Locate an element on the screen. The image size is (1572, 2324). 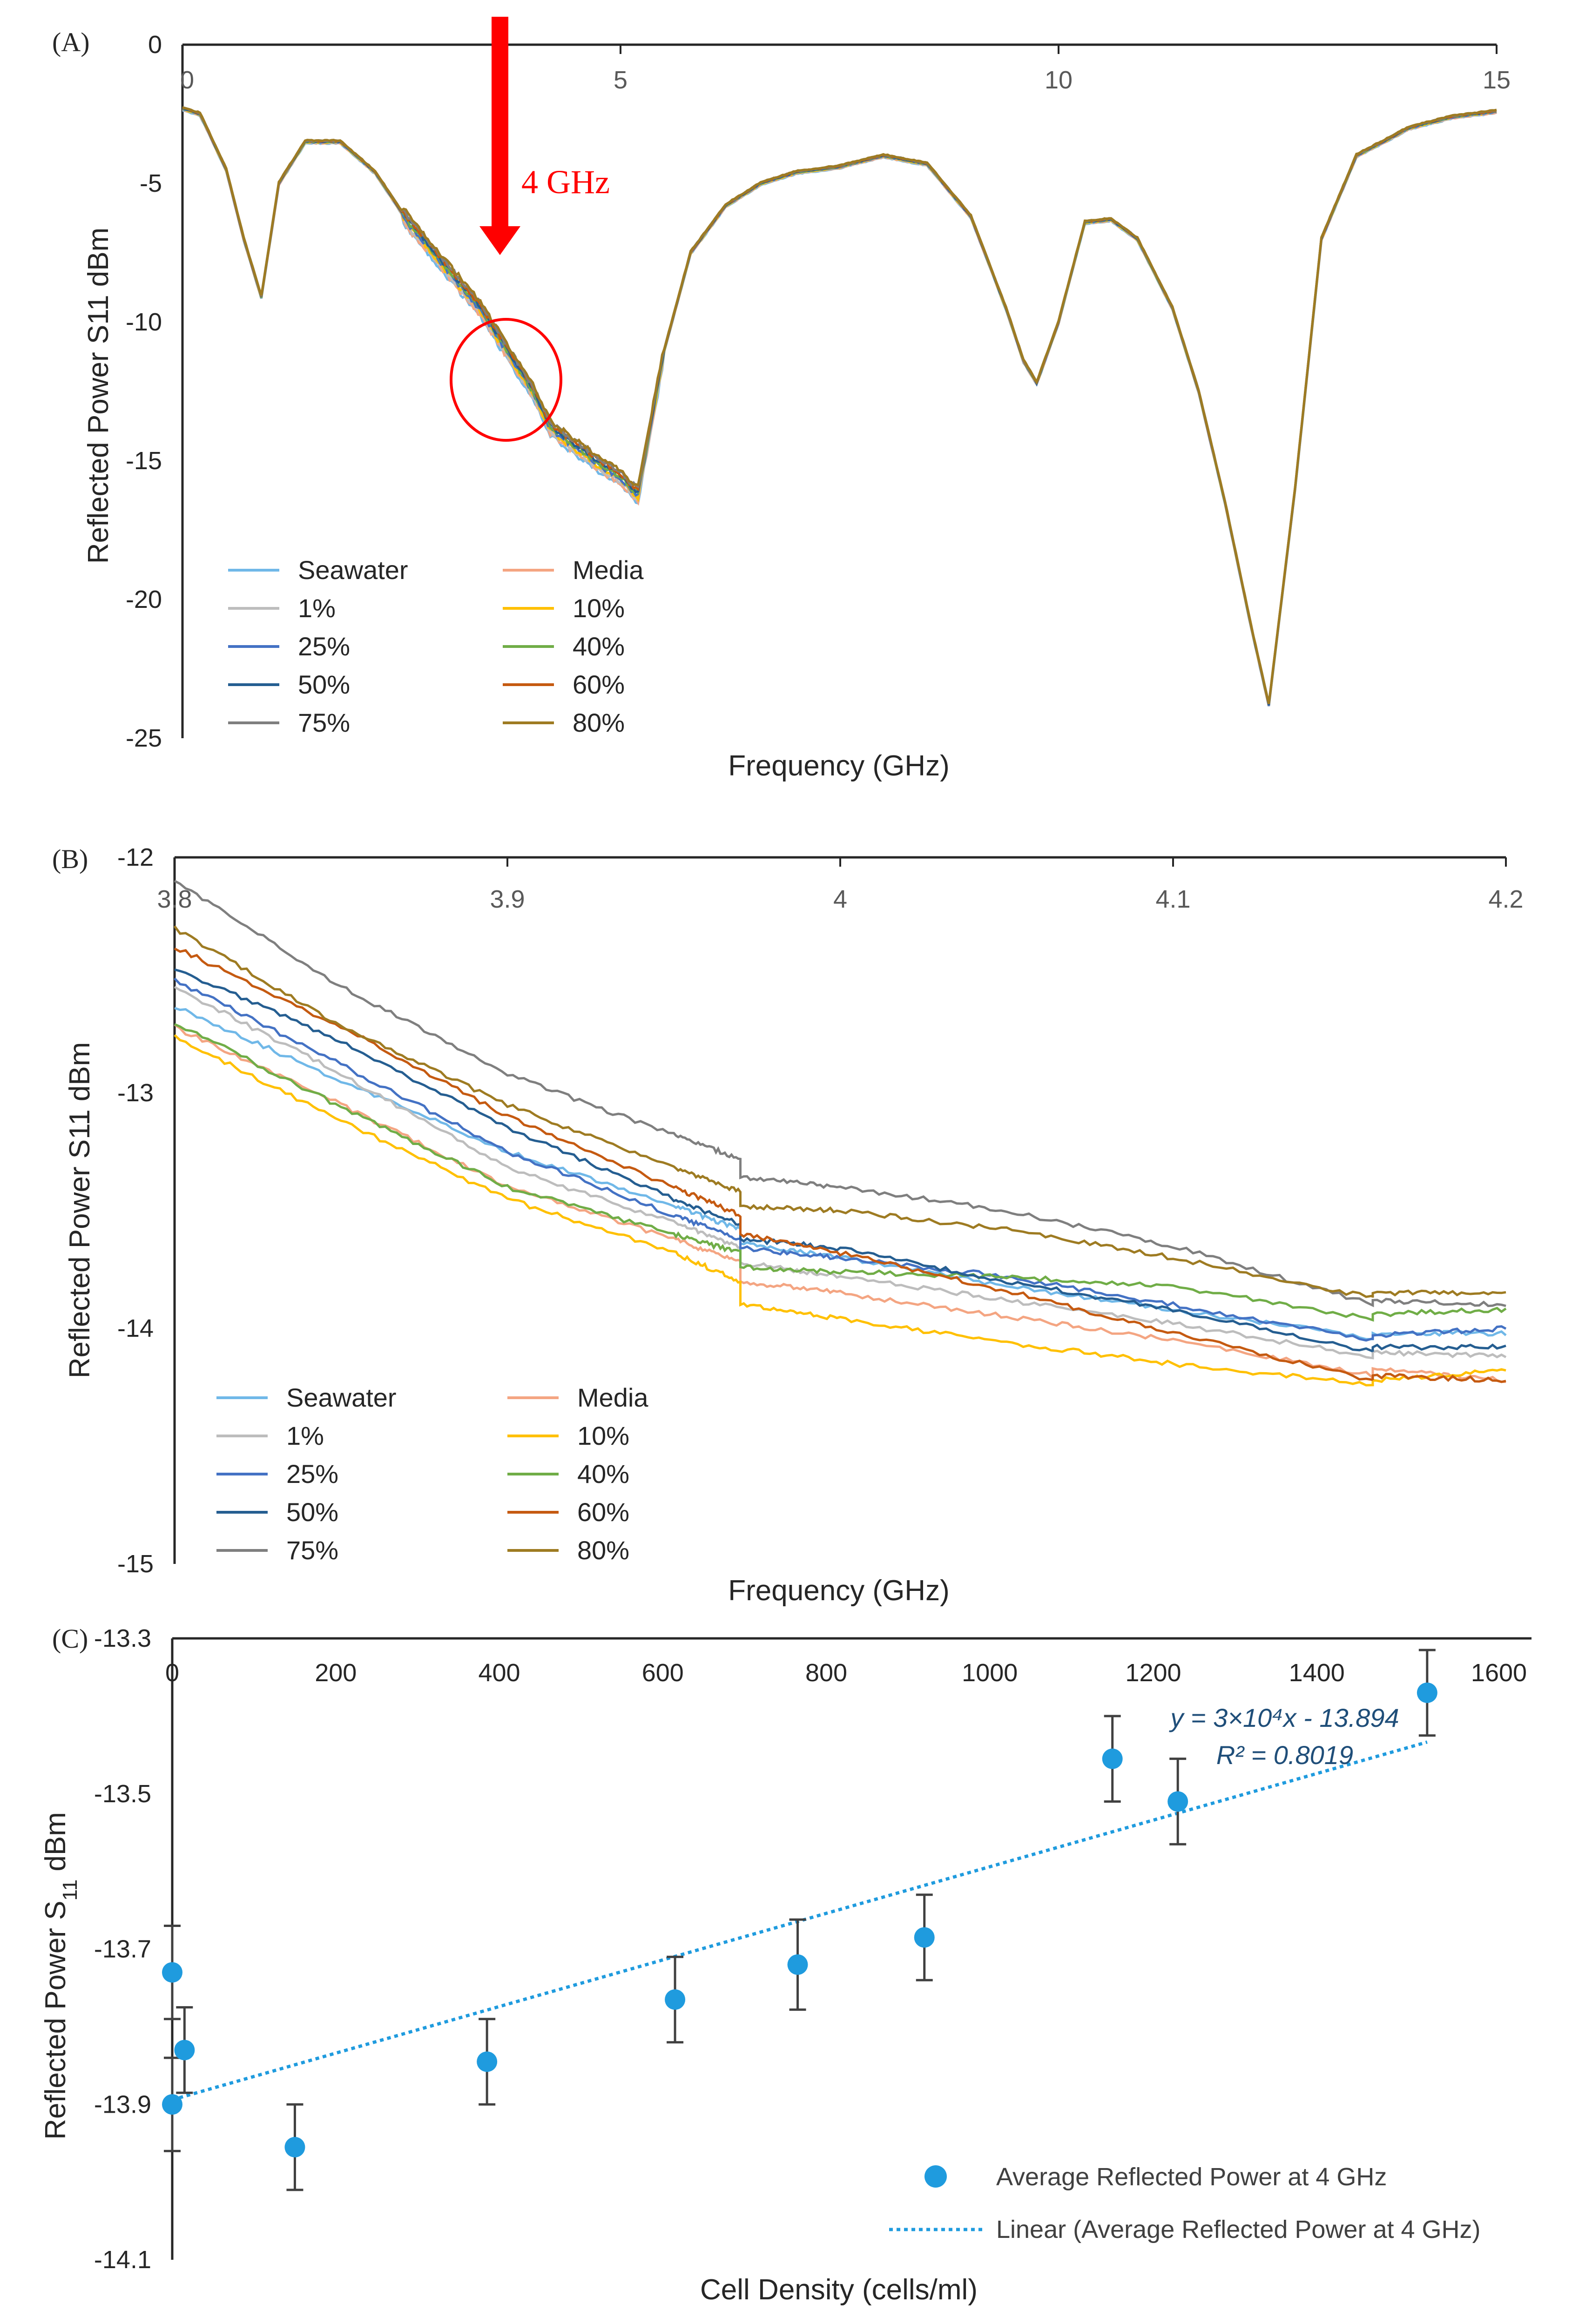
legend-marker-points is located at coordinates (935, 2176).